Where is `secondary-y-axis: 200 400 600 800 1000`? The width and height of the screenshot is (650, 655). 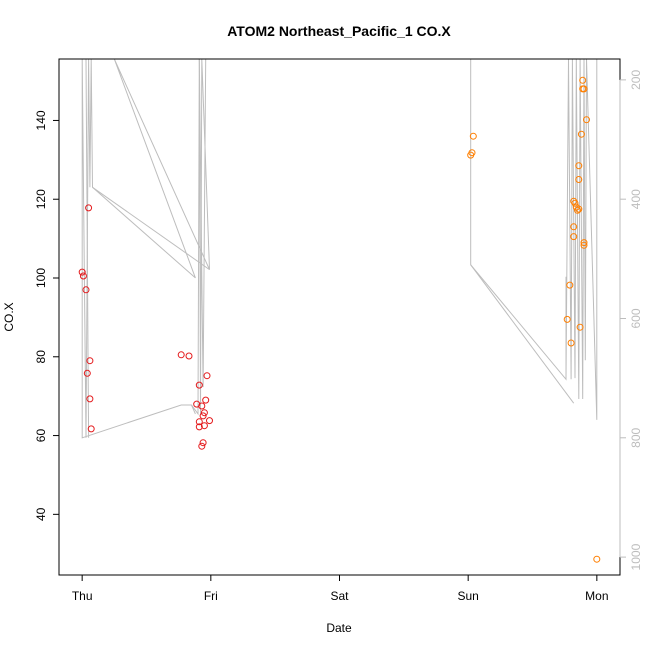
secondary-y-axis: 200 400 600 800 1000 is located at coordinates (631, 320).